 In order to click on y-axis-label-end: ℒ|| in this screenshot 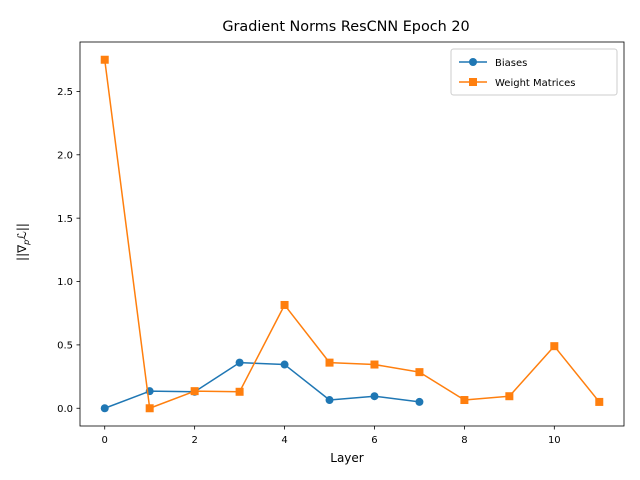, I will do `click(22, 231)`.